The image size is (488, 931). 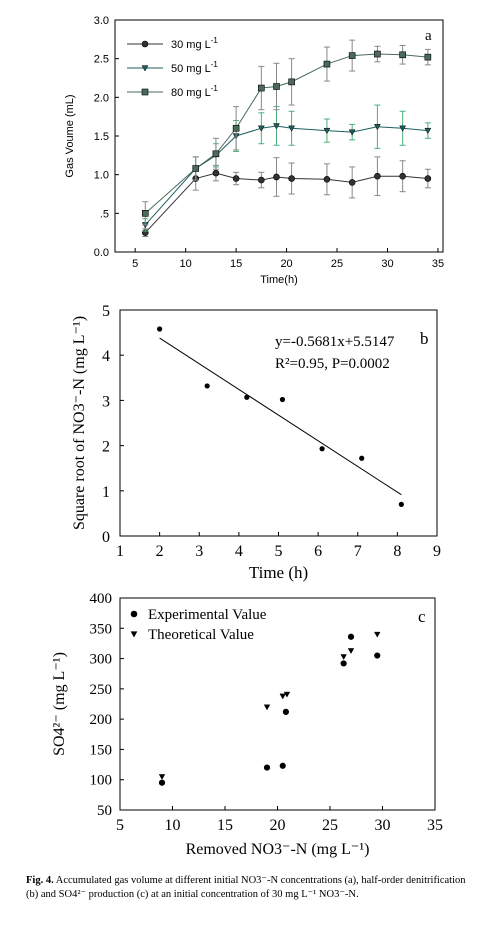 What do you see at coordinates (199, 551) in the screenshot?
I see `x-tick-label: 3` at bounding box center [199, 551].